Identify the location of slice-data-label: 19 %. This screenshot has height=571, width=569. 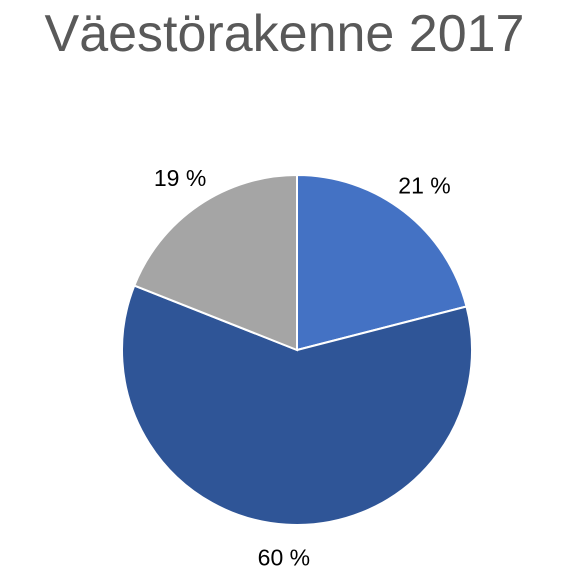
(180, 178).